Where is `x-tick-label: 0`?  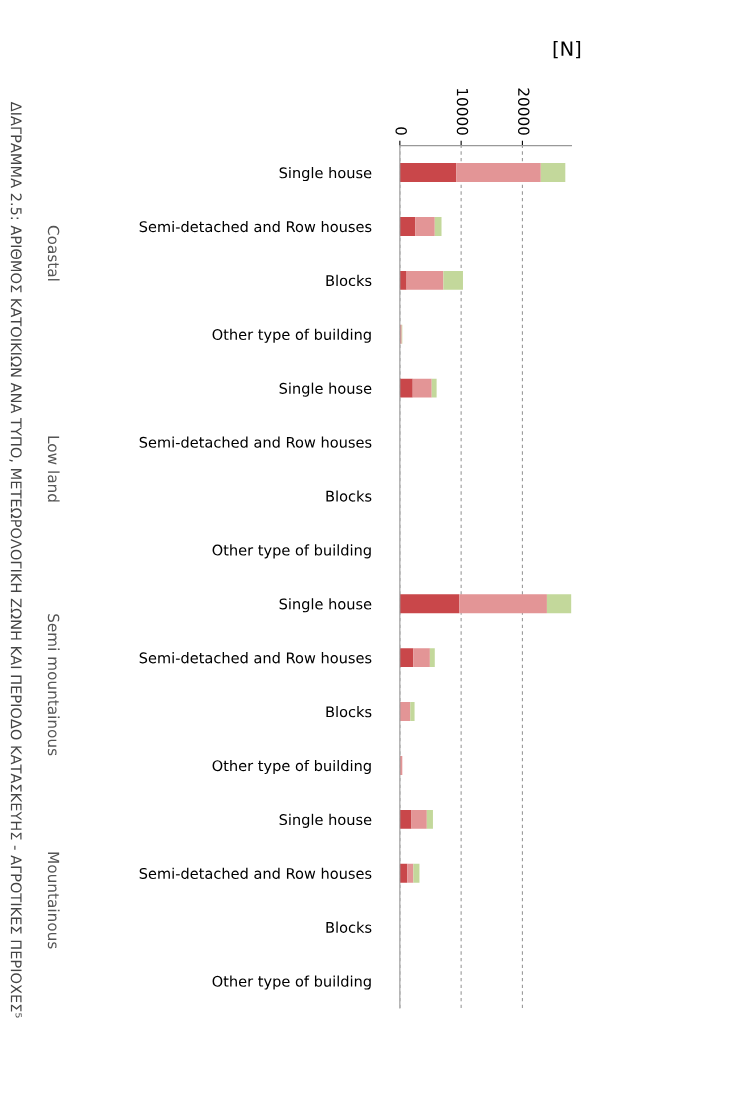
x-tick-label: 0 is located at coordinates (401, 131).